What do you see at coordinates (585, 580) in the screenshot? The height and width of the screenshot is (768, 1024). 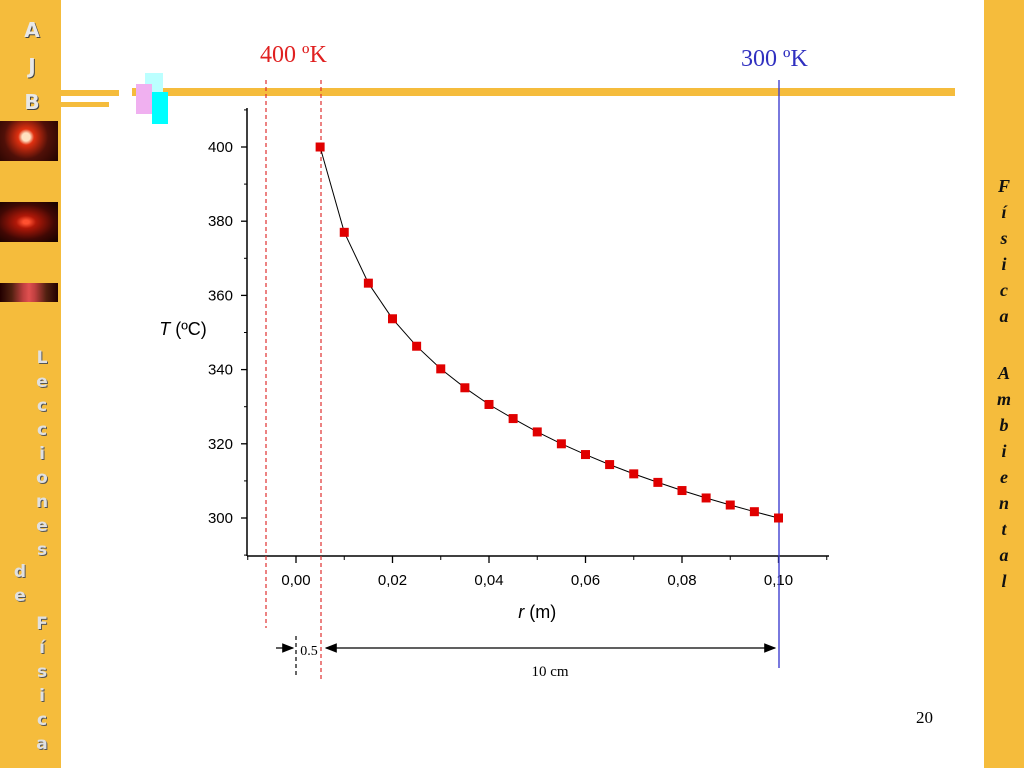 I see `x-tick-label: 0,06` at bounding box center [585, 580].